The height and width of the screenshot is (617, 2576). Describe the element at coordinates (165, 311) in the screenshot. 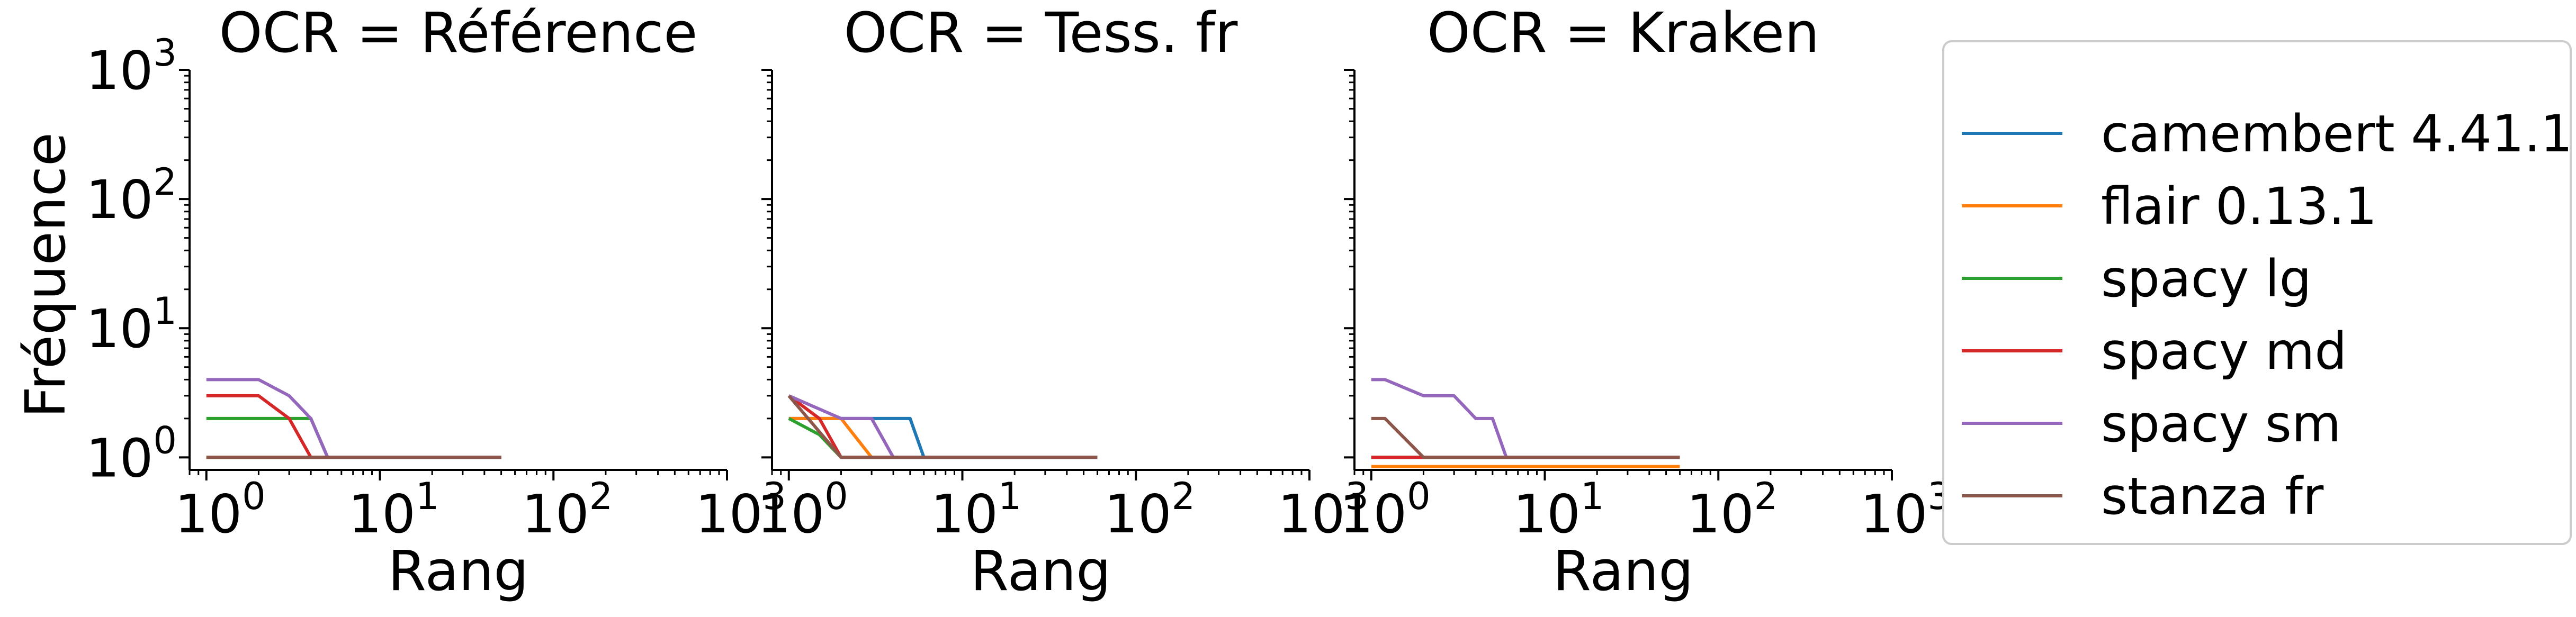

I see `y-tick-label-exp: 1` at that location.